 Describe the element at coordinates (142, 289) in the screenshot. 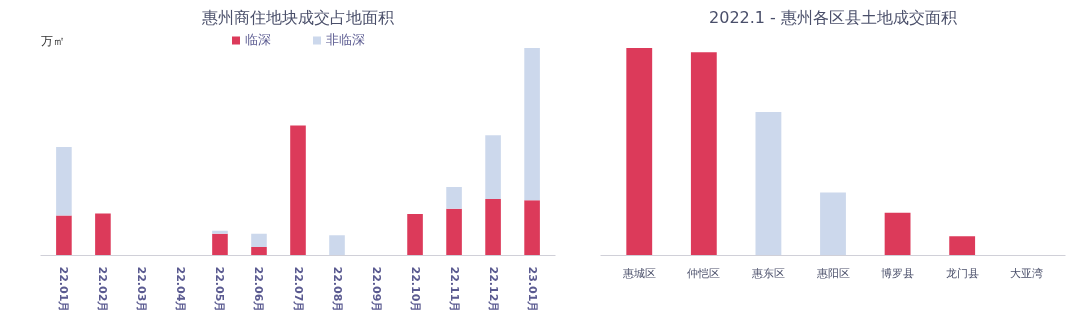

I see `x-tick-label: 22.03月` at that location.